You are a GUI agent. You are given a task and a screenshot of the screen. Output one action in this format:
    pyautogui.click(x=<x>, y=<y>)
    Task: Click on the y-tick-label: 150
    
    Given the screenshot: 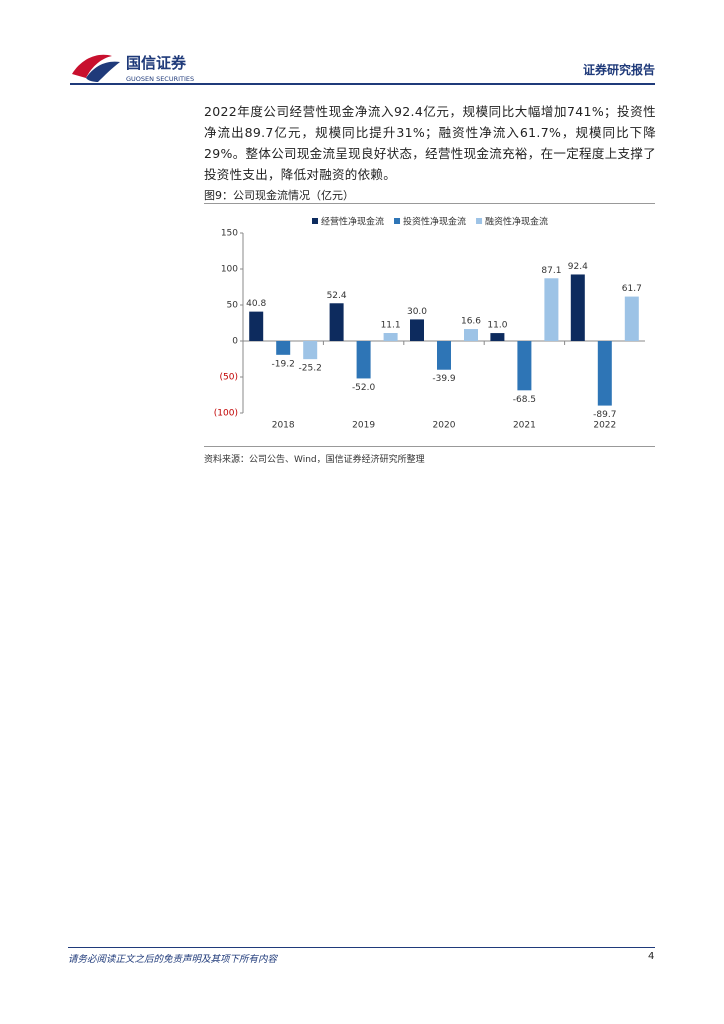 What is the action you would take?
    pyautogui.click(x=229, y=234)
    